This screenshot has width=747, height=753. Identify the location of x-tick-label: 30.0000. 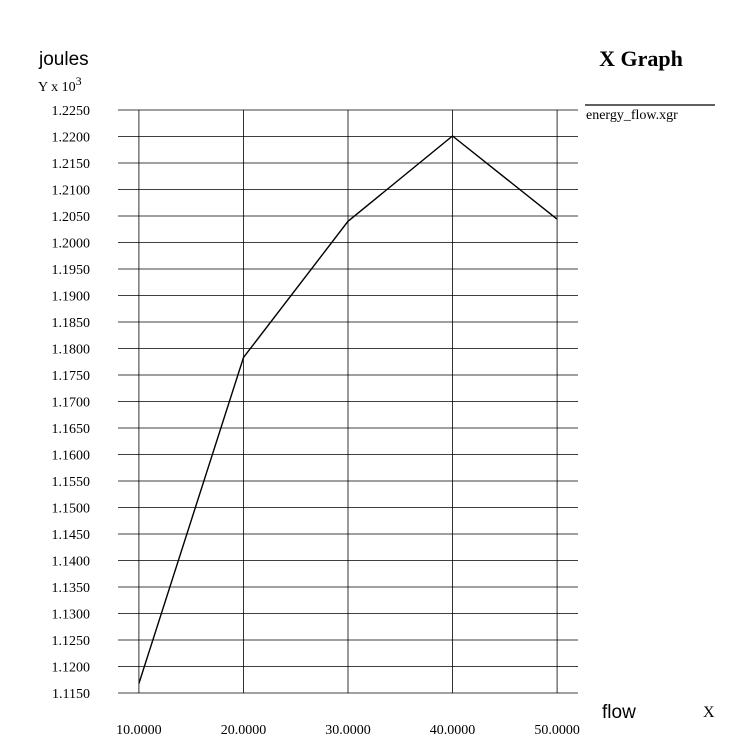
(348, 730).